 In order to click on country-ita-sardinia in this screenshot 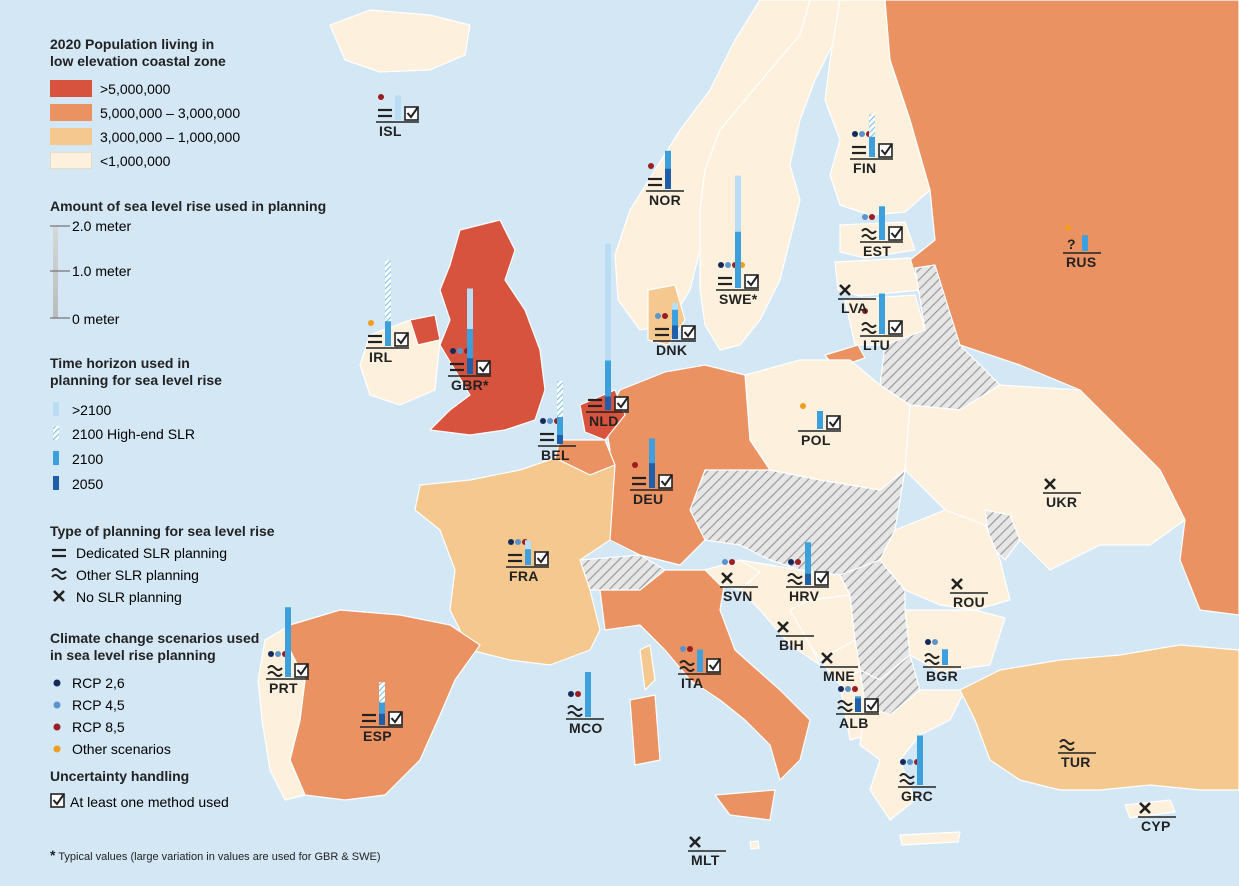, I will do `click(645, 730)`.